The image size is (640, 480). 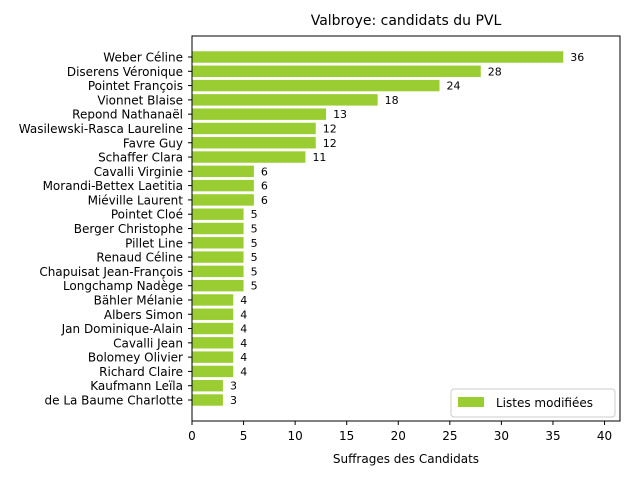 I want to click on y-tick-label: Chapuisat Jean-François, so click(x=111, y=272).